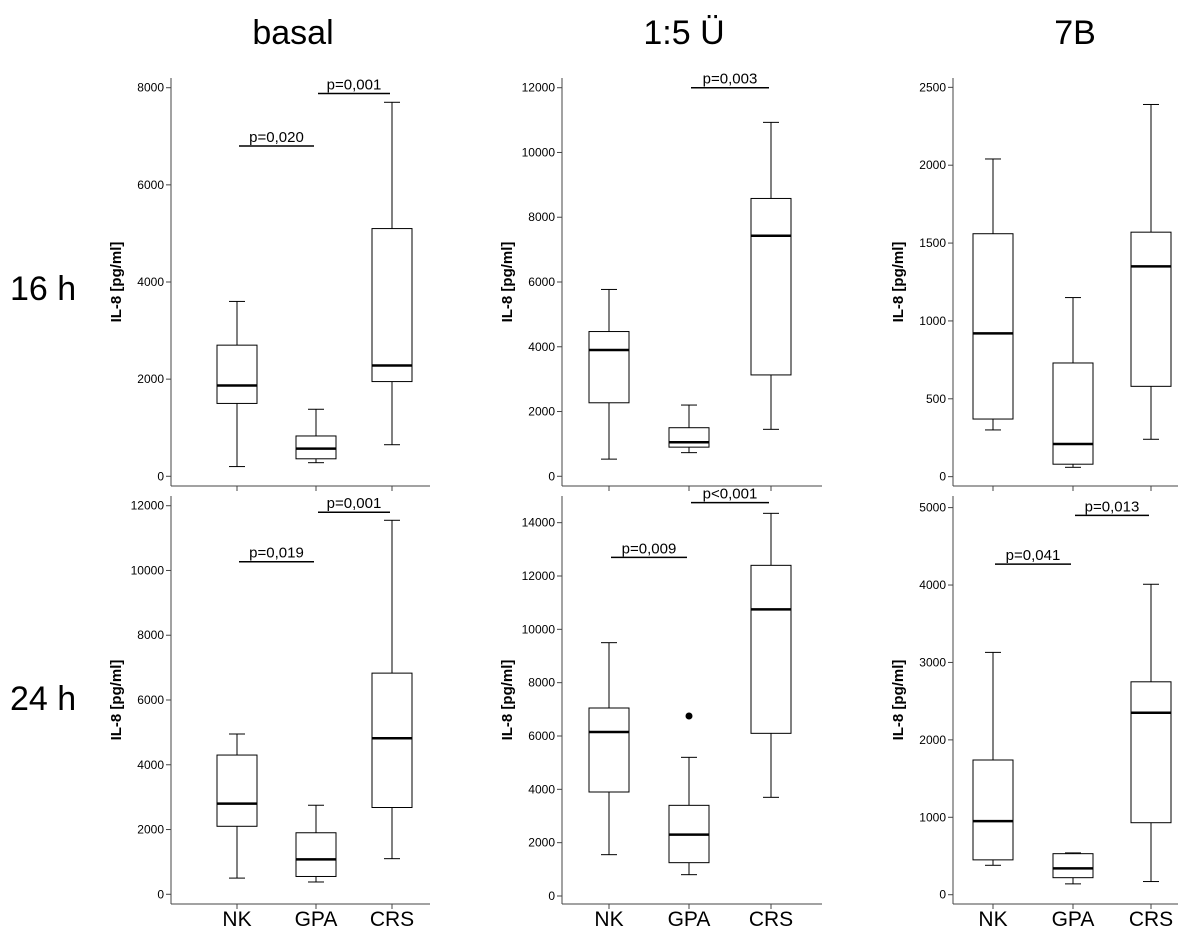 This screenshot has height=932, width=1190. What do you see at coordinates (292, 33) in the screenshot?
I see `column-title-basal: basal` at bounding box center [292, 33].